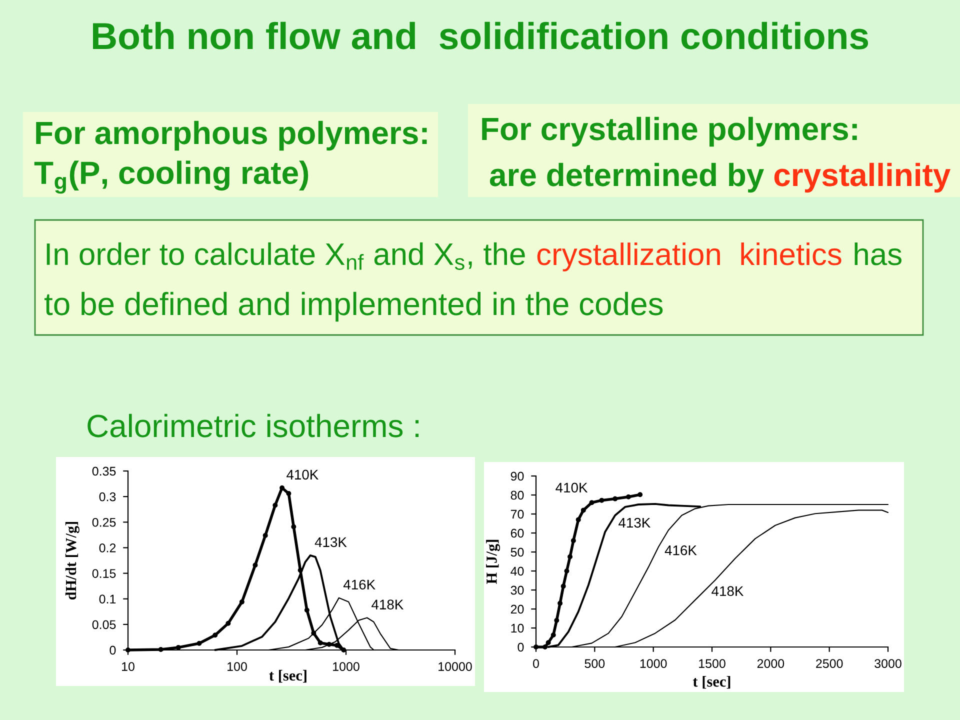 The width and height of the screenshot is (960, 720). I want to click on y-tick-label: 0.1, so click(107, 599).